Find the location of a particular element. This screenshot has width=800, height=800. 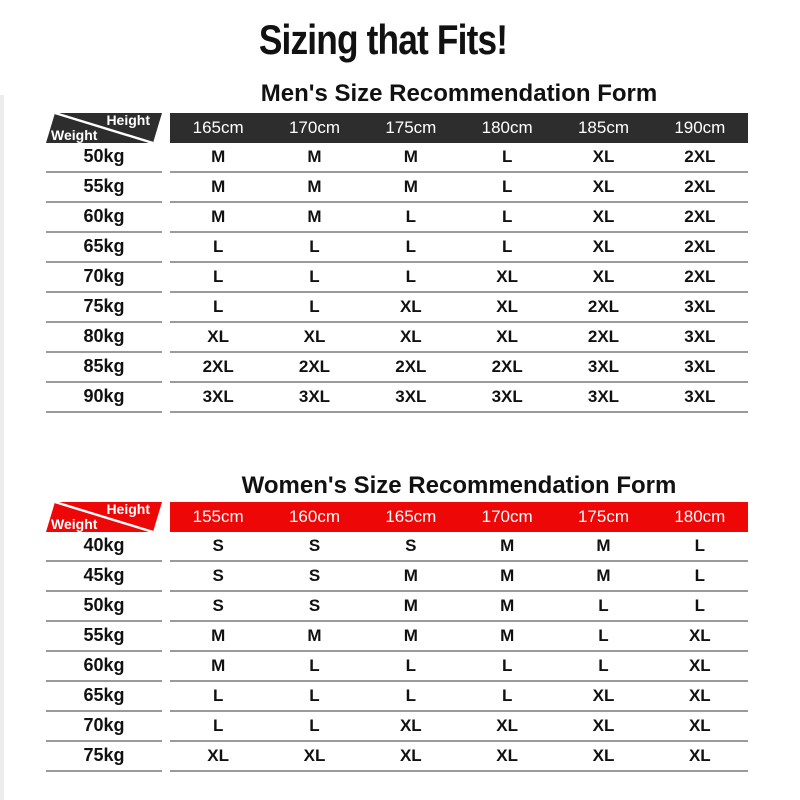

height-column-header: 175cm is located at coordinates (603, 516).